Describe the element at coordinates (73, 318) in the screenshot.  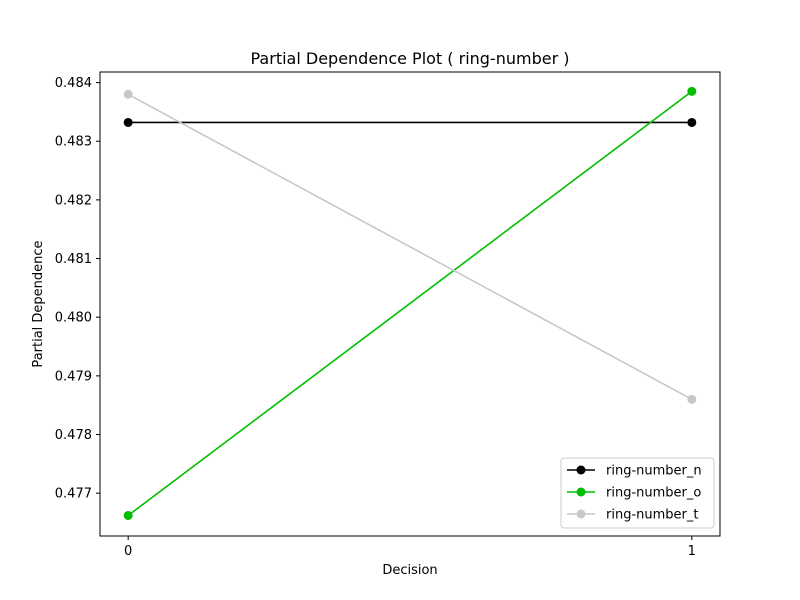
I see `y-tick-label: 0.480` at that location.